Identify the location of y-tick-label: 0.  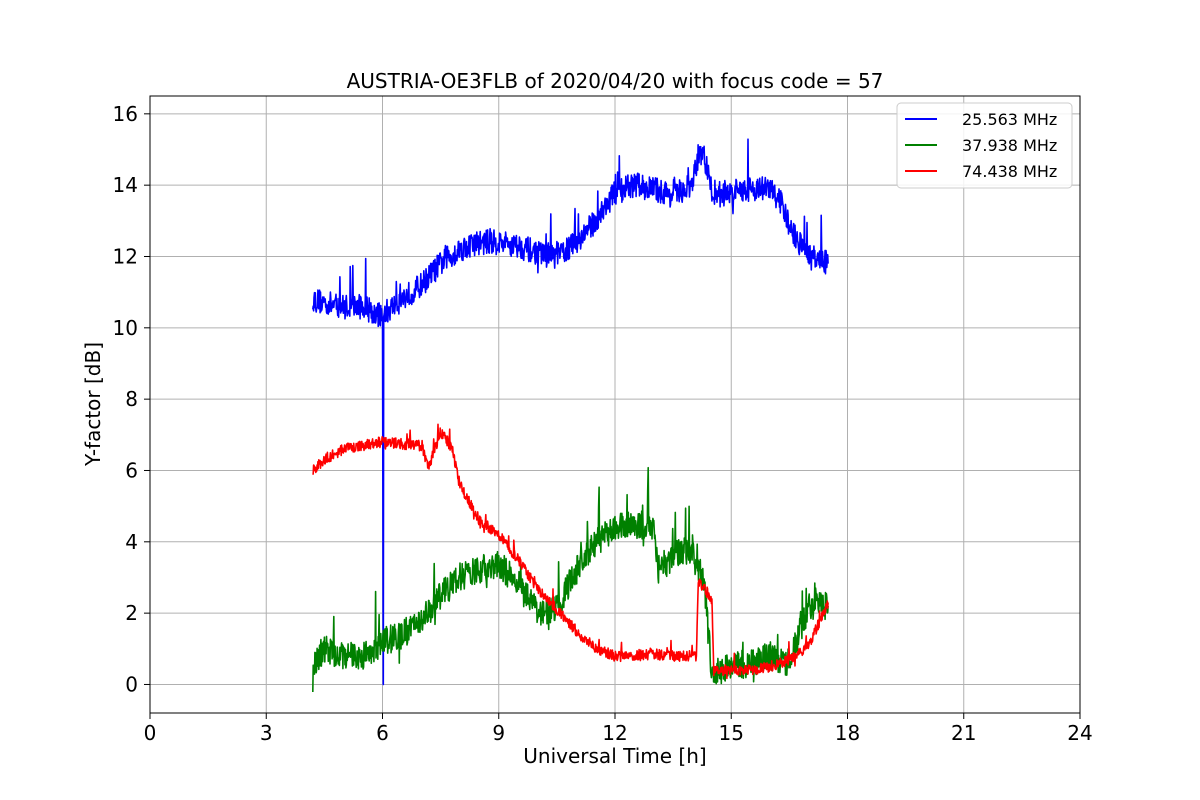
(131, 684).